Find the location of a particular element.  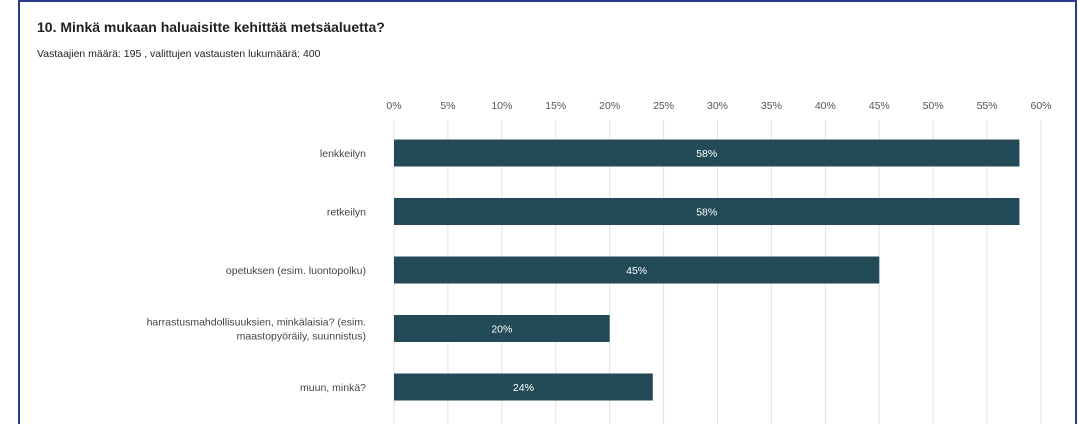

x-tick-label: 55% is located at coordinates (987, 106).